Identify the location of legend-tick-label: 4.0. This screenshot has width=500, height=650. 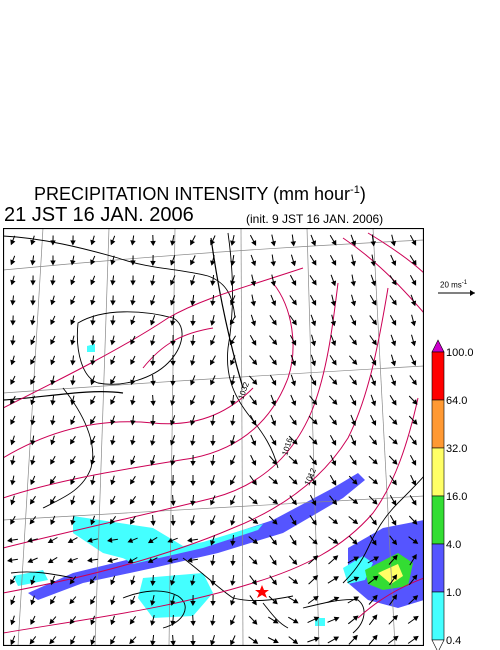
(453, 545).